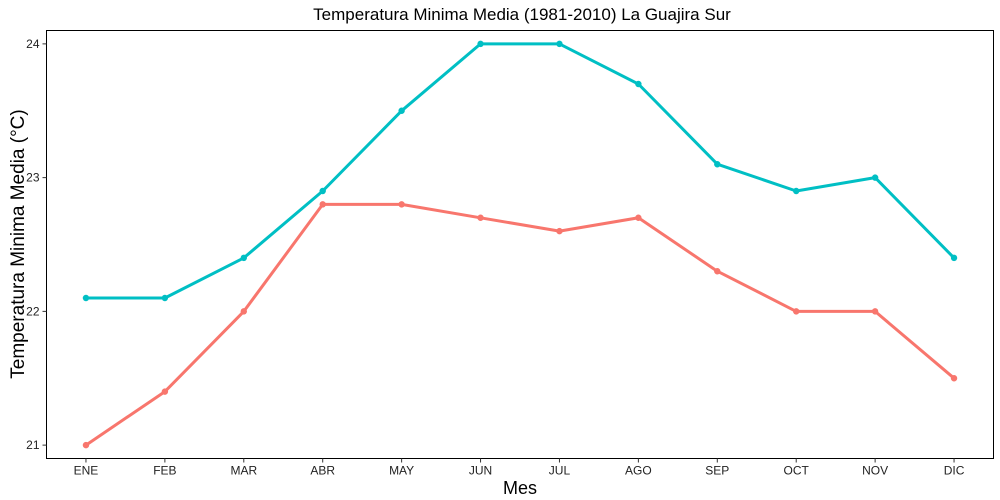 The width and height of the screenshot is (1000, 500). Describe the element at coordinates (243, 471) in the screenshot. I see `x-tick-label: MAR` at that location.